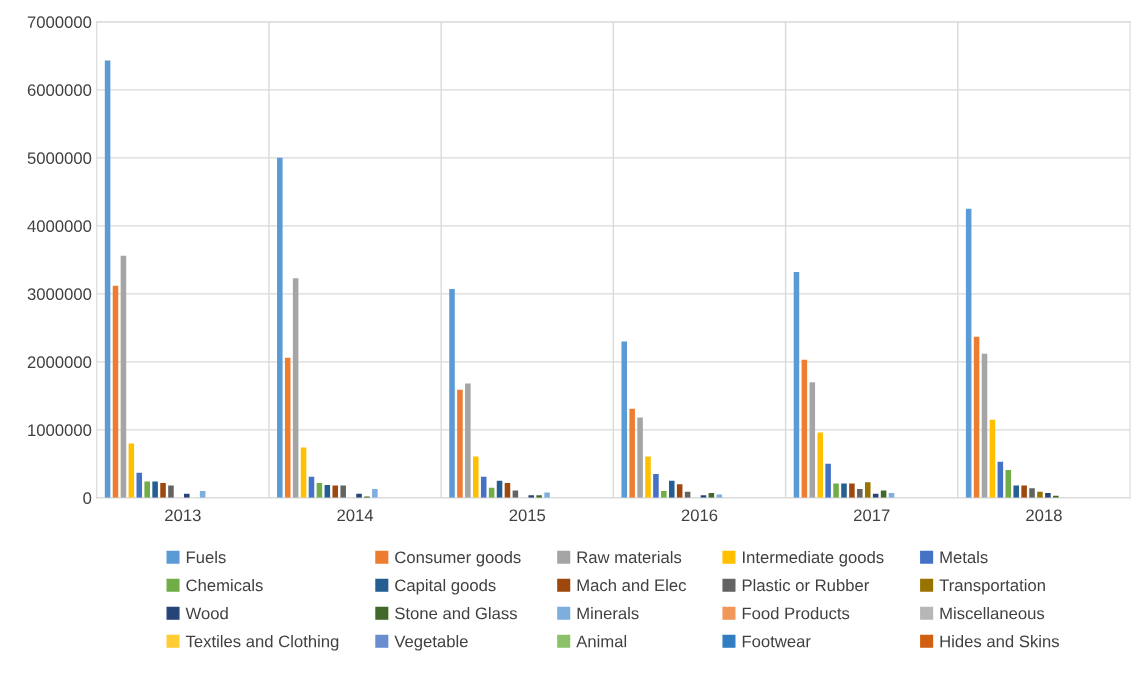 The width and height of the screenshot is (1138, 682). I want to click on legend-label: Minerals, so click(608, 613).